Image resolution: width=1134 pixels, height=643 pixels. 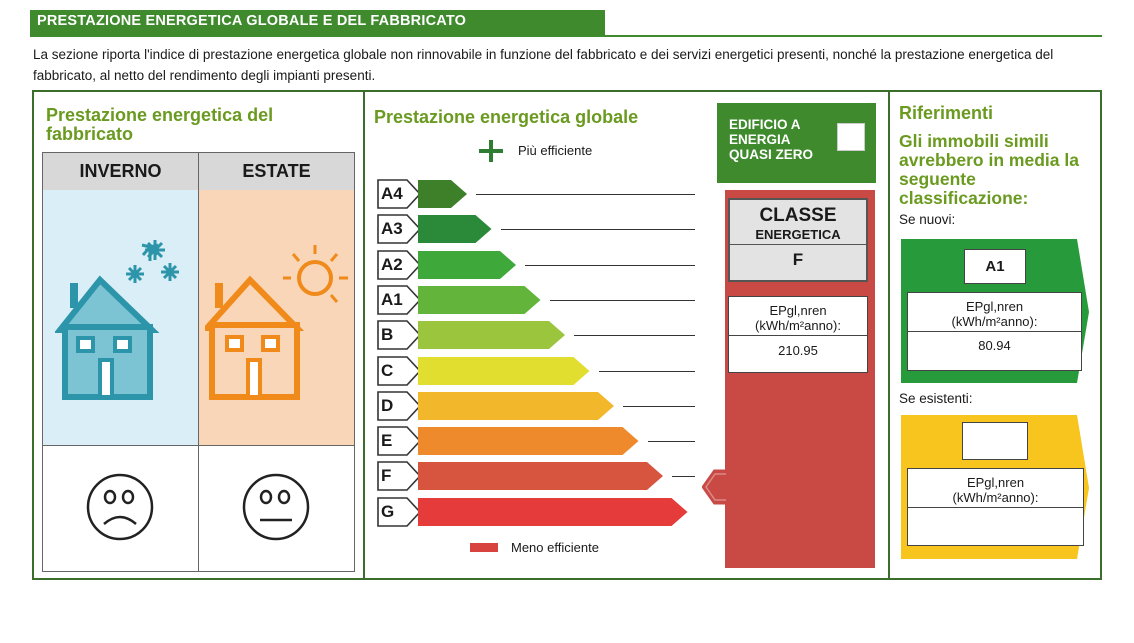 I want to click on esistenti-class-box, so click(x=995, y=441).